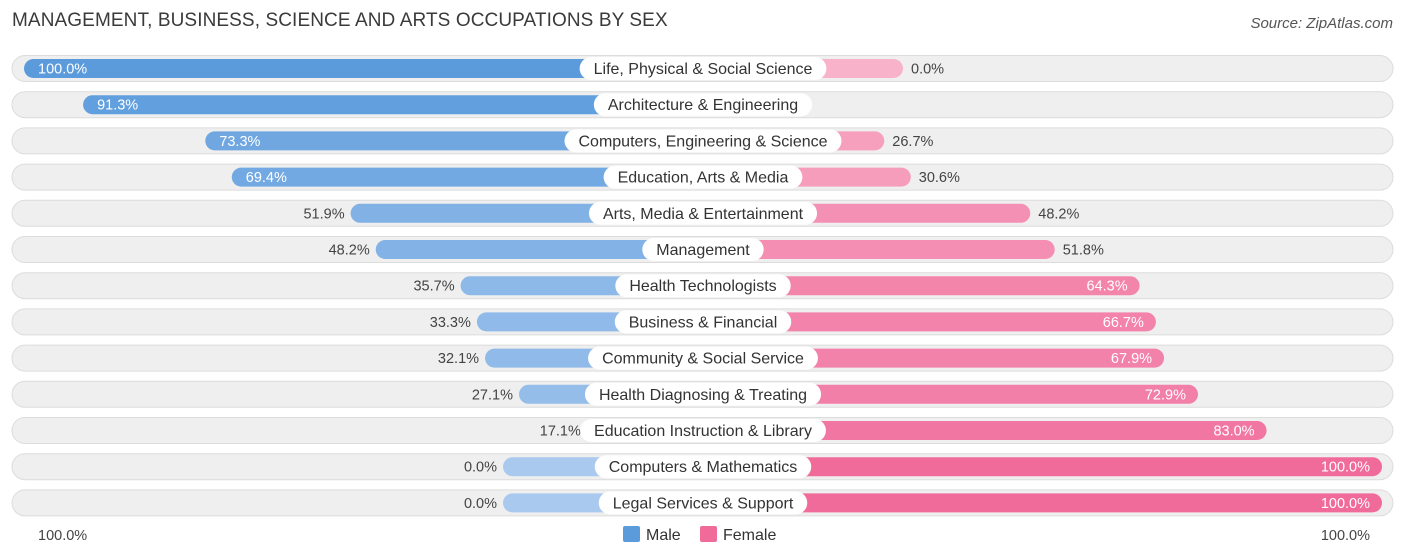 The width and height of the screenshot is (1406, 559). I want to click on category-label: Education, Arts & Media, so click(703, 178).